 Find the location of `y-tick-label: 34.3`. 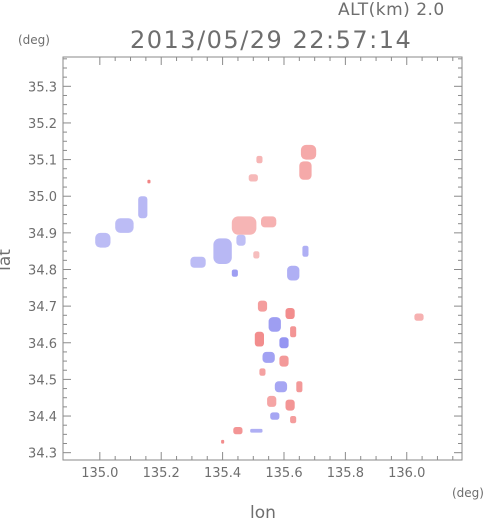

y-tick-label: 34.3 is located at coordinates (42, 454).